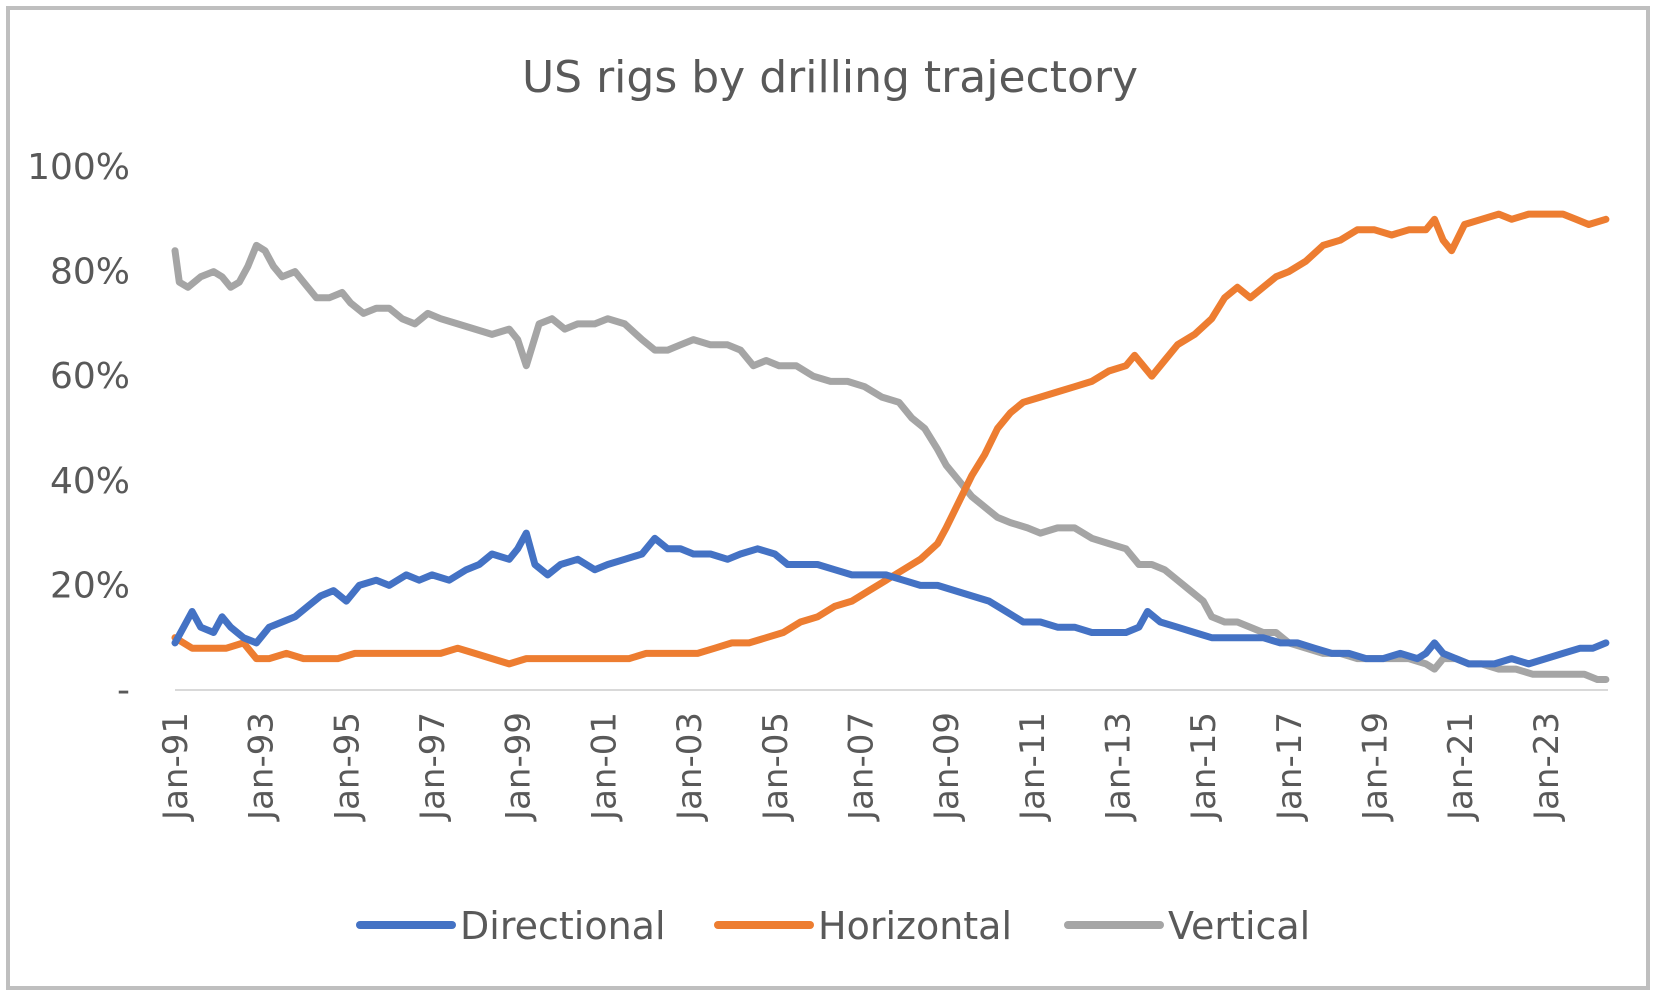 The image size is (1660, 1000). I want to click on x-tick-label: Jan-17, so click(1290, 767).